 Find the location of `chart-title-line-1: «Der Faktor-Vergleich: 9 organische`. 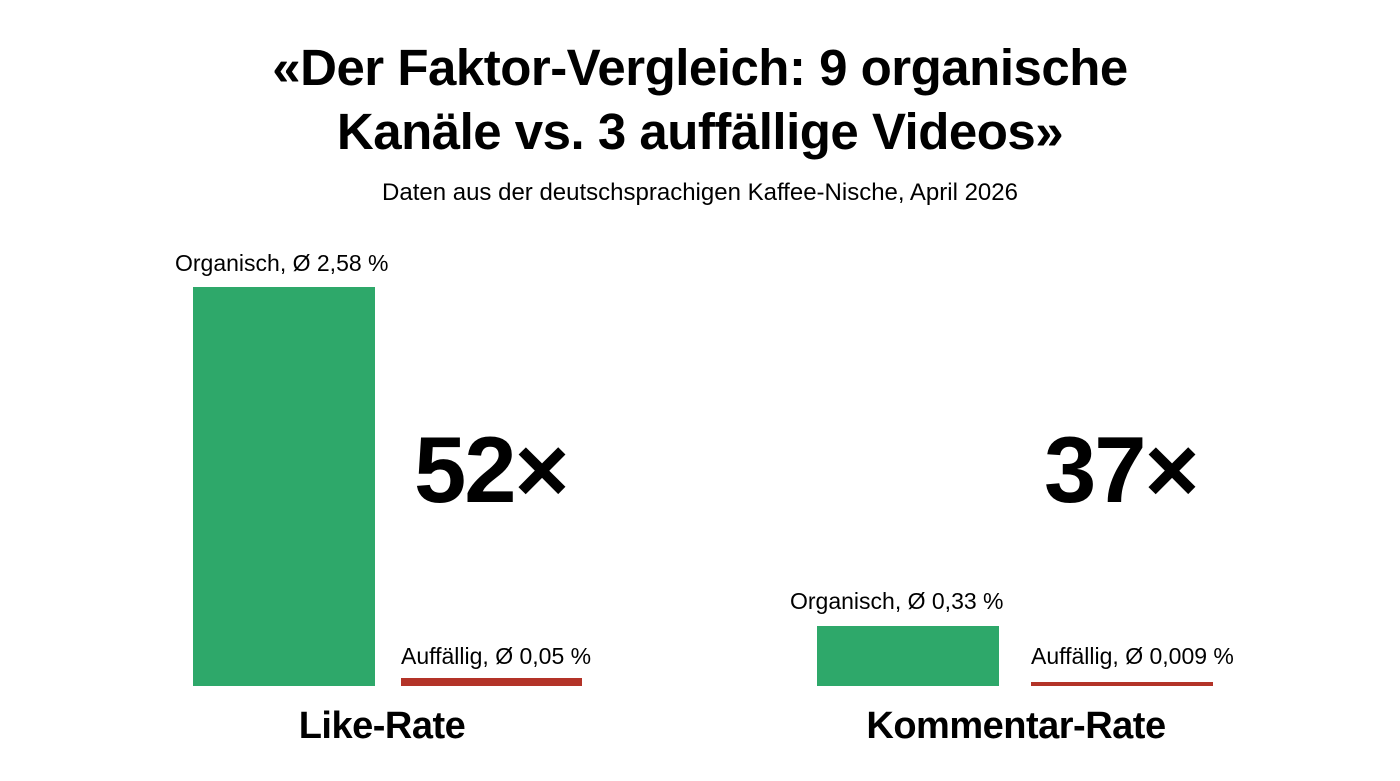

chart-title-line-1: «Der Faktor-Vergleich: 9 organische is located at coordinates (700, 67).